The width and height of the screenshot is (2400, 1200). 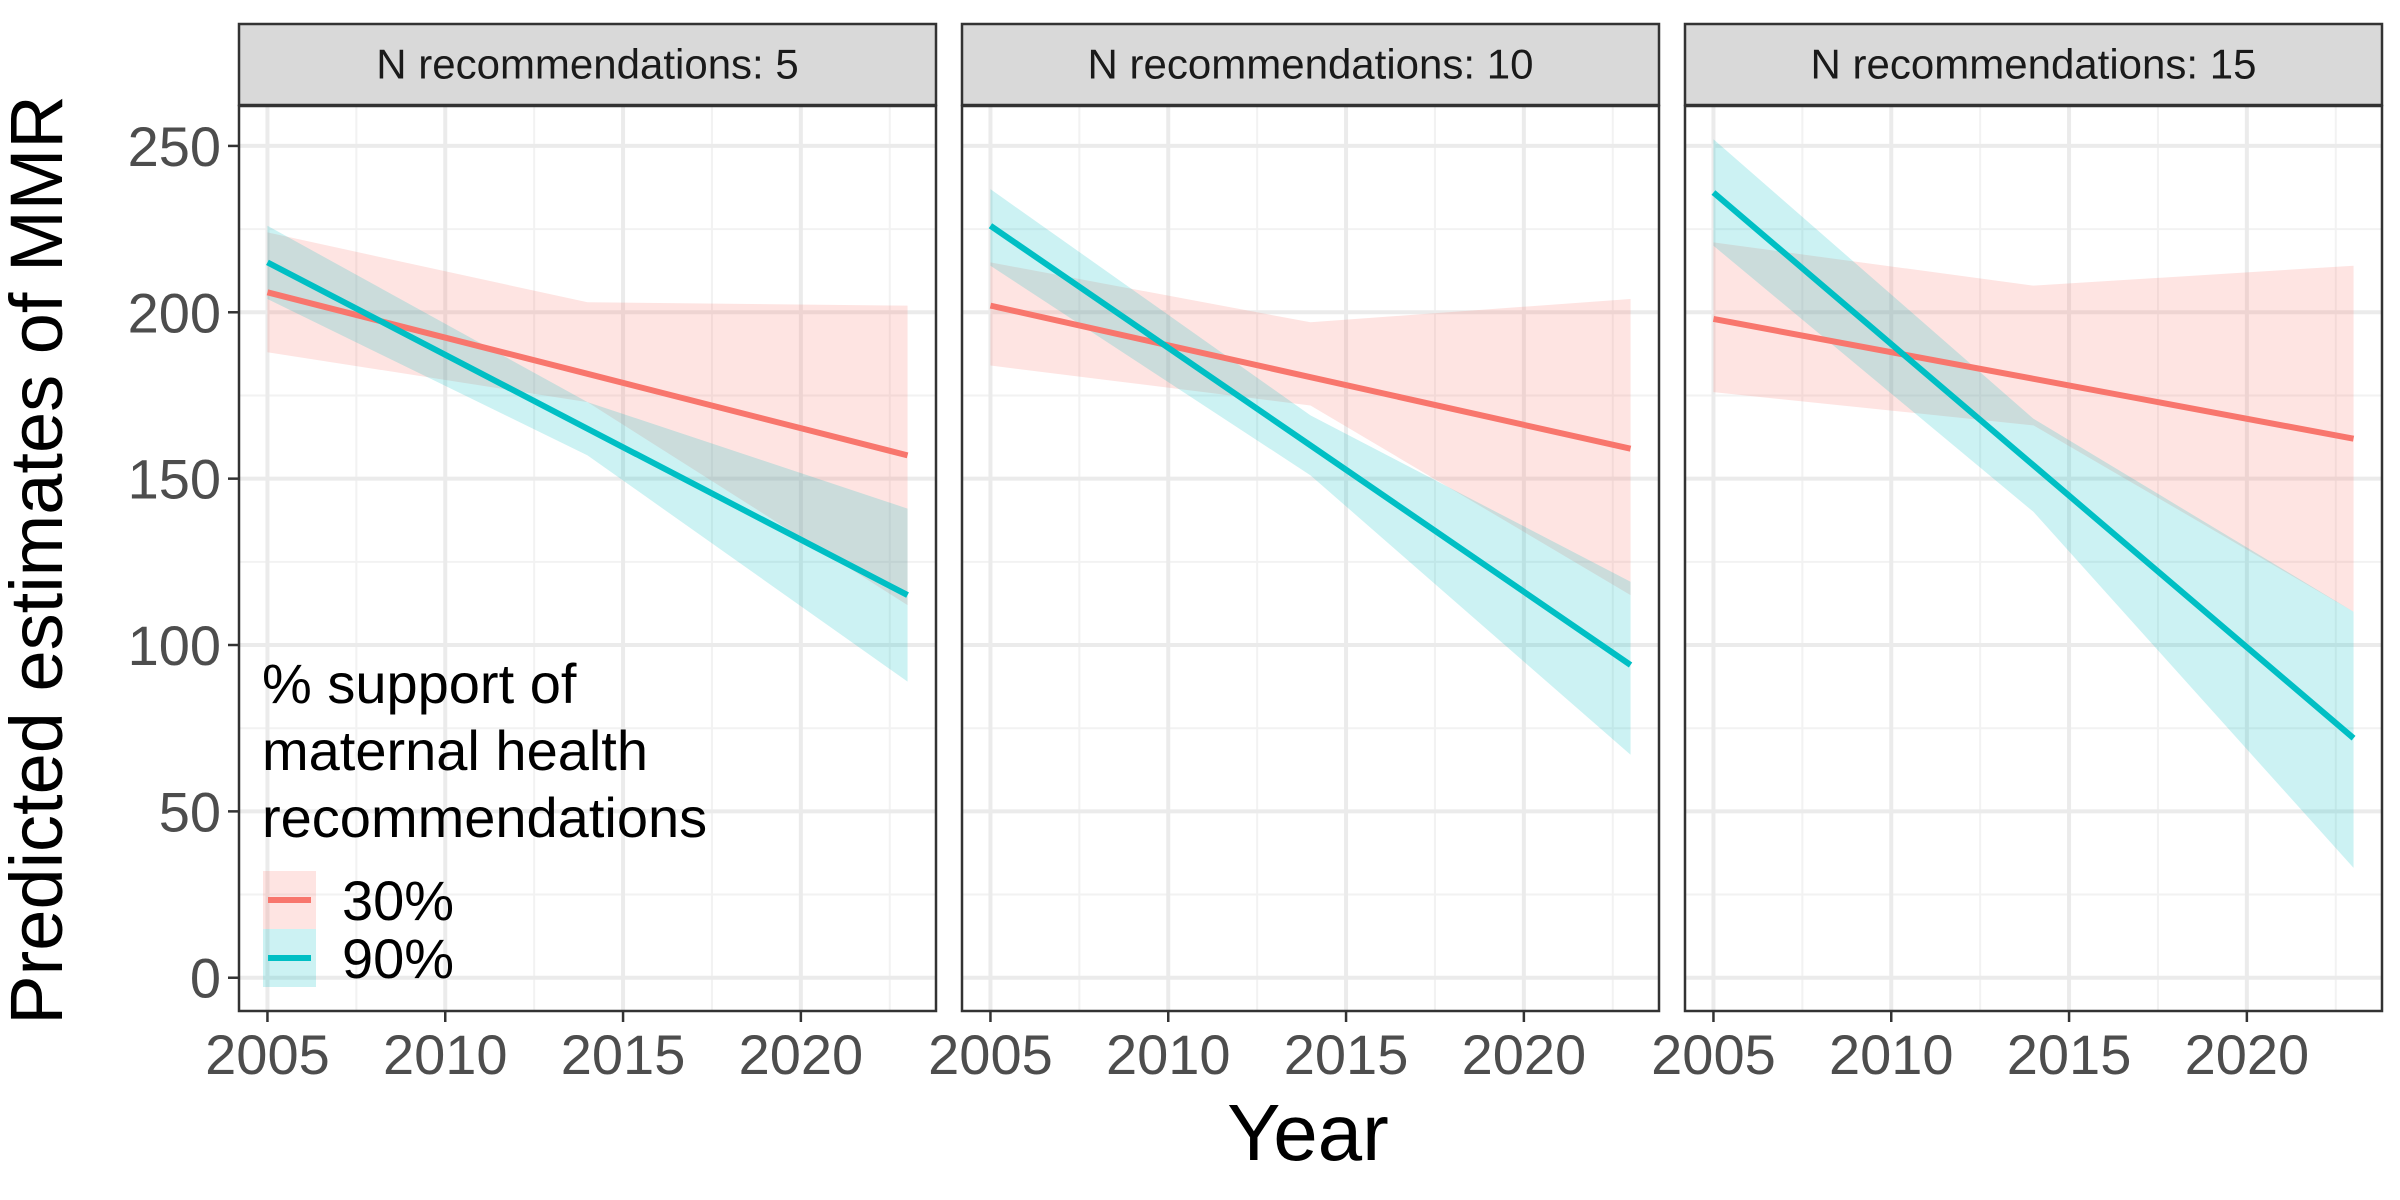 What do you see at coordinates (398, 958) in the screenshot?
I see `legend-label: 90%` at bounding box center [398, 958].